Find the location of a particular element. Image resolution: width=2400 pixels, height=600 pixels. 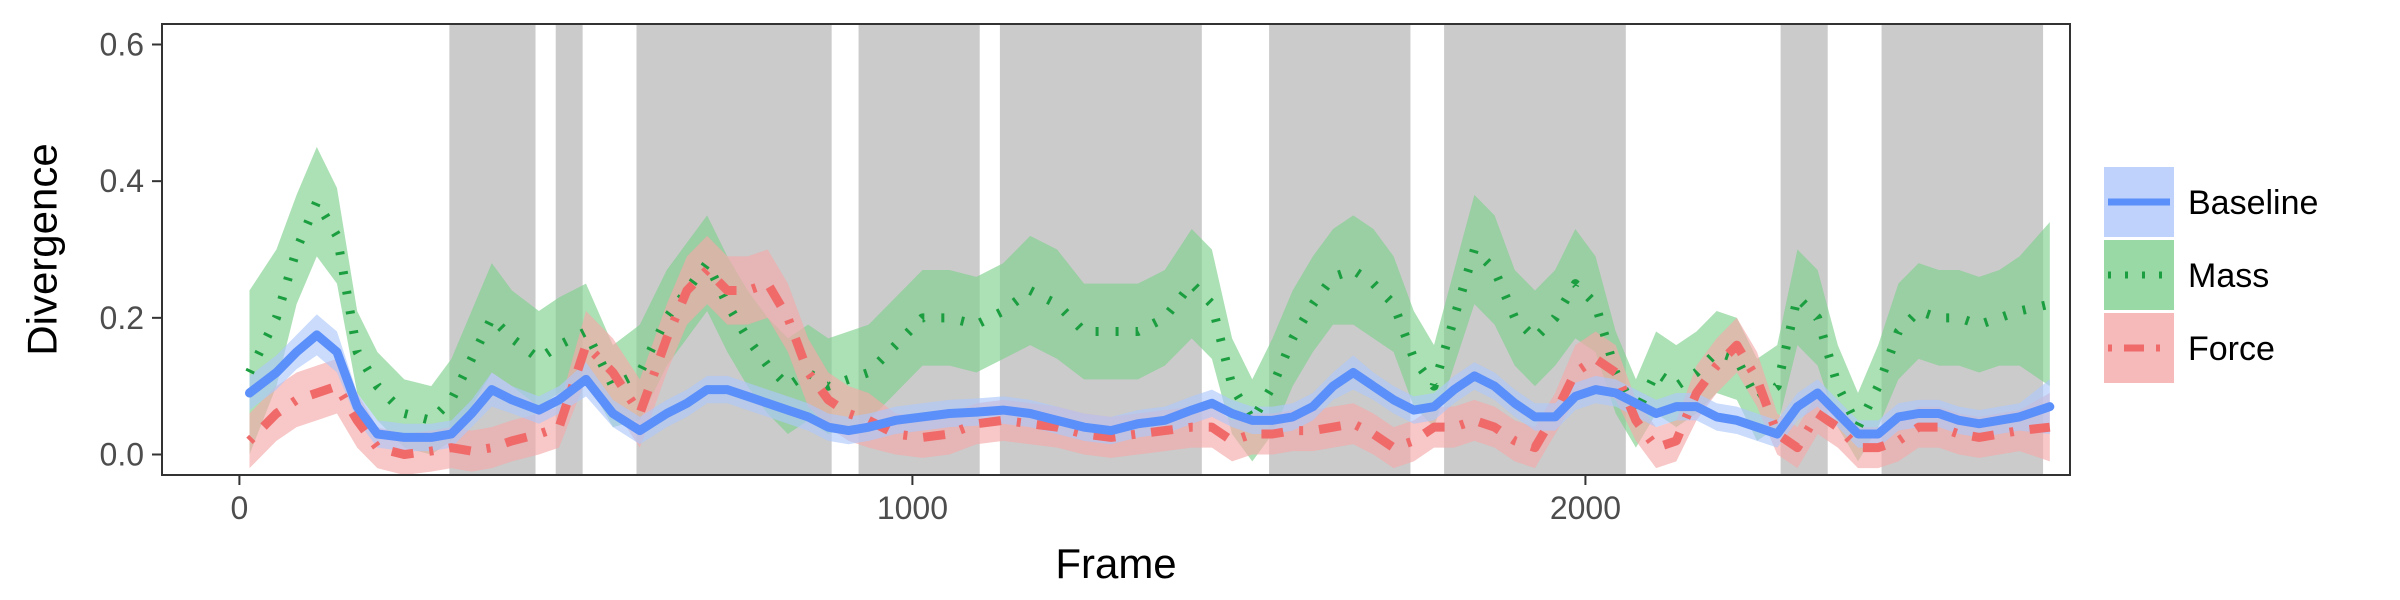

x-tick-label: 0 is located at coordinates (239, 508).